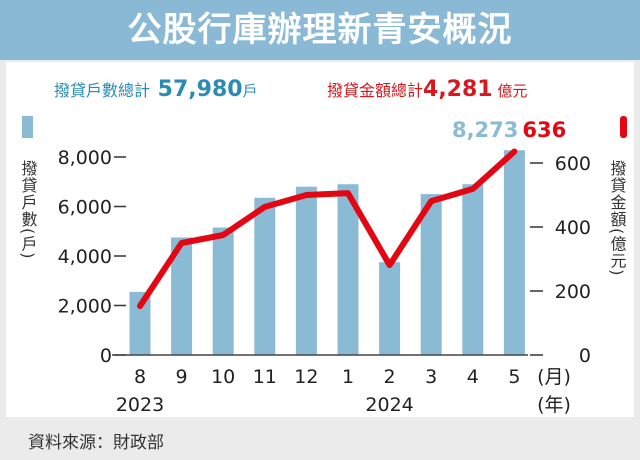 The height and width of the screenshot is (460, 640). Describe the element at coordinates (573, 292) in the screenshot. I see `right-tick-label: 200` at that location.